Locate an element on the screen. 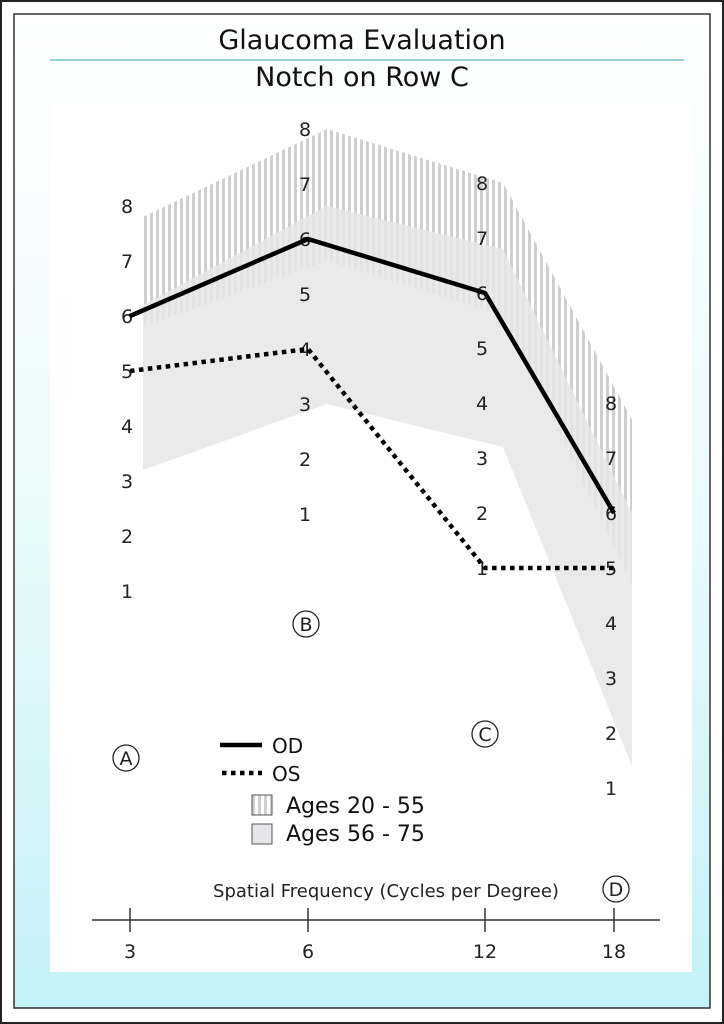 The width and height of the screenshot is (724, 1024). column-letter-circle-c is located at coordinates (485, 734).